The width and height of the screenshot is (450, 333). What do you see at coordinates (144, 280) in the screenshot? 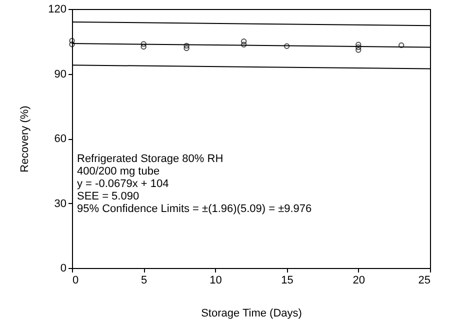
I see `x-tick-label: 5` at bounding box center [144, 280].